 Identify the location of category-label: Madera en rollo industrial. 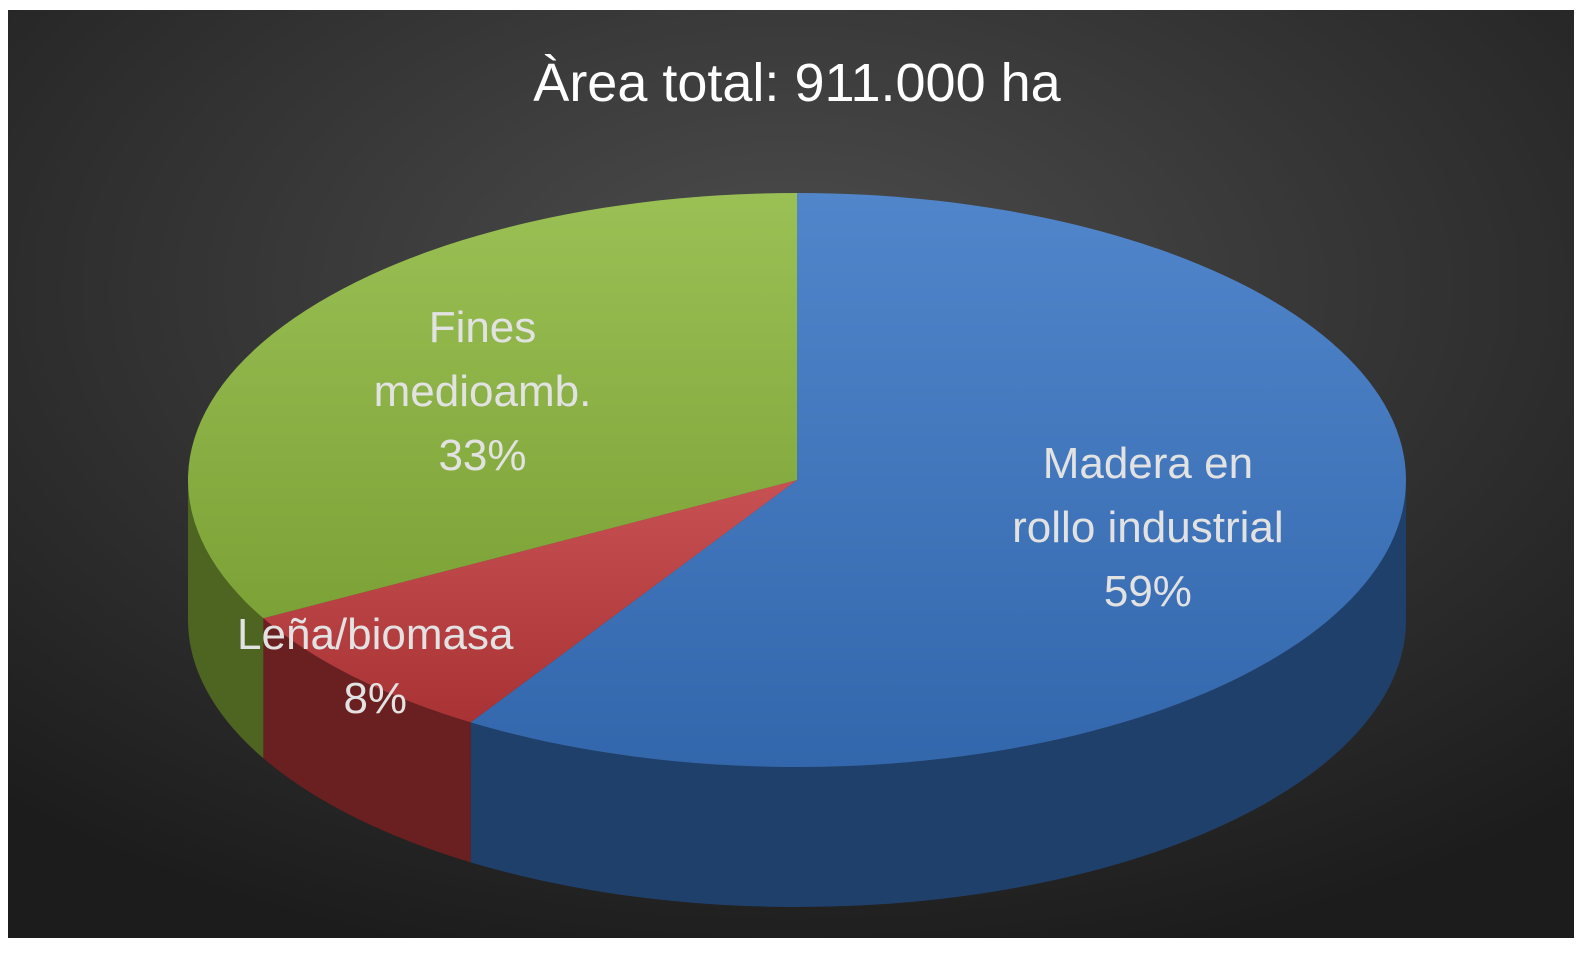
(1148, 496).